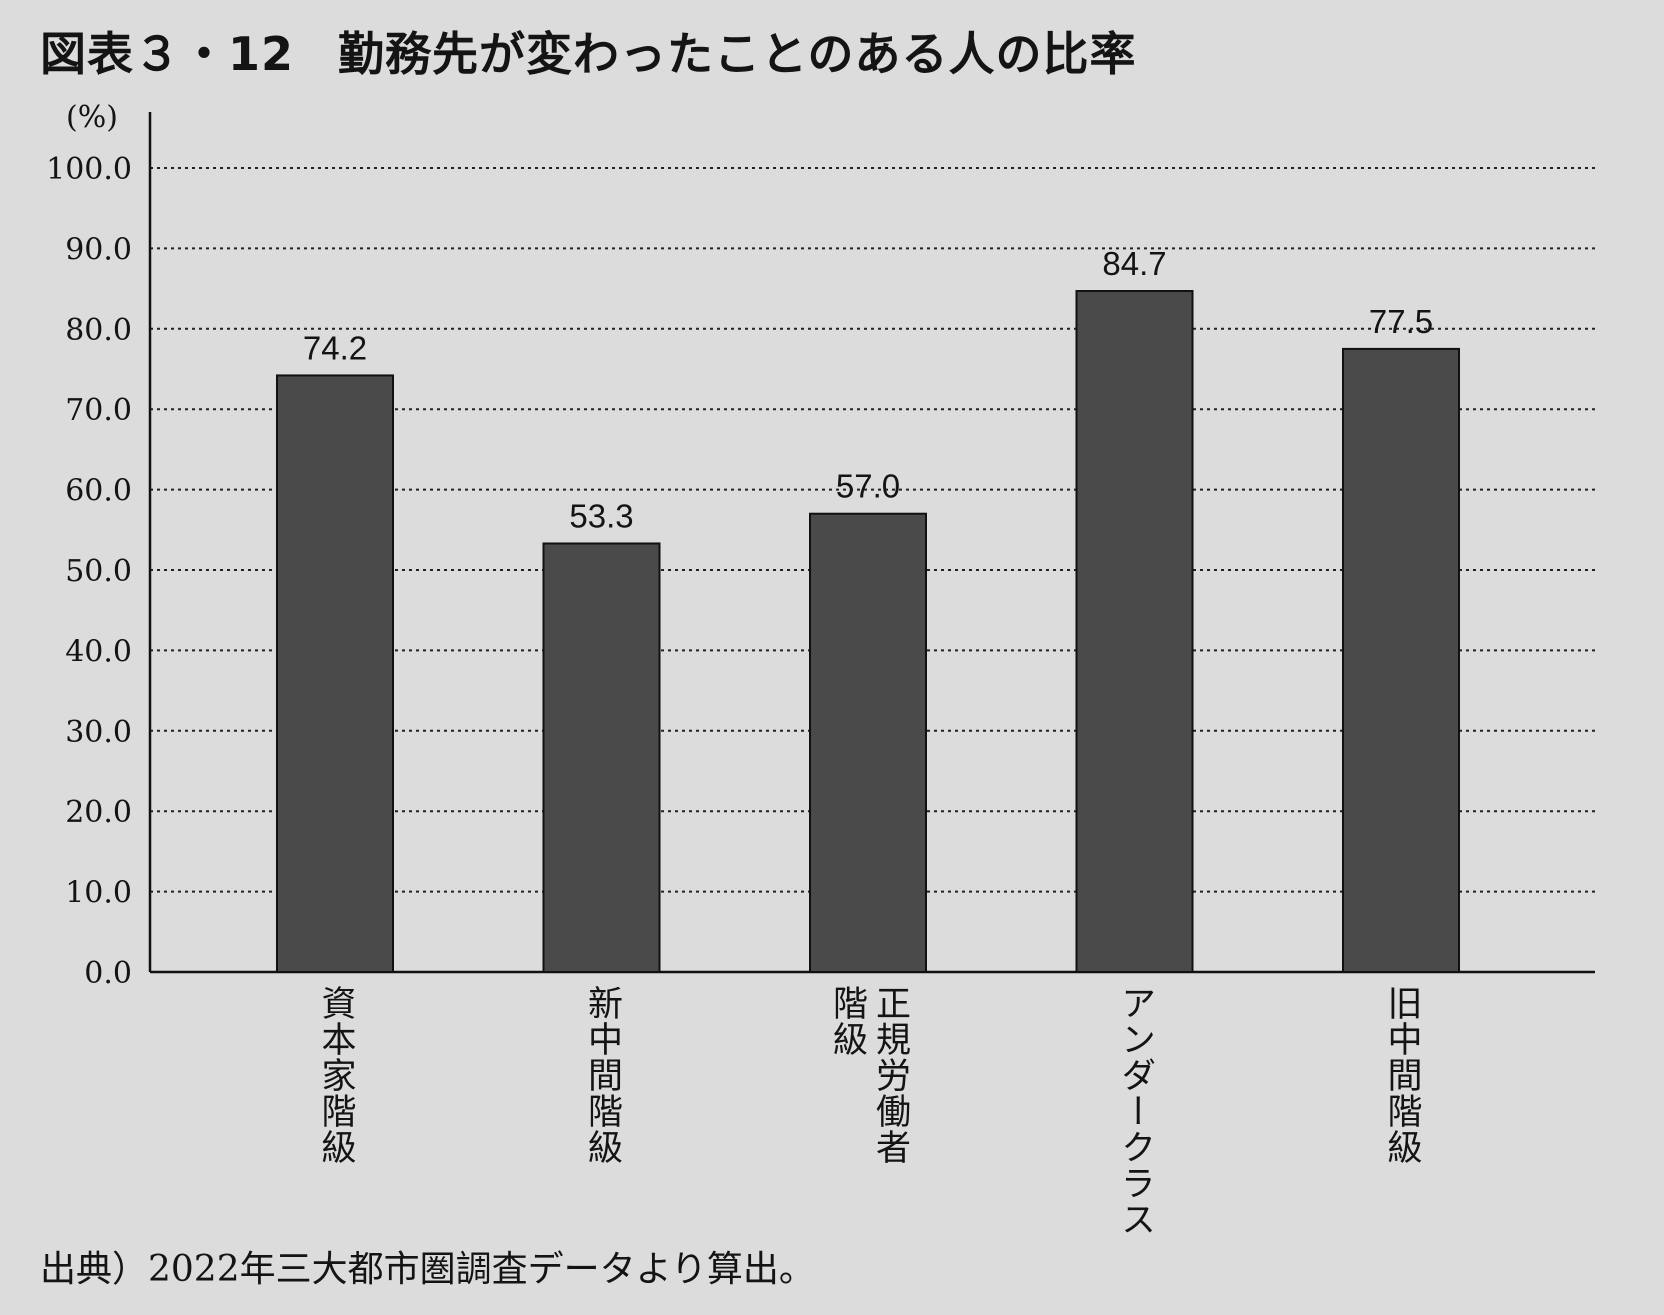 Image resolution: width=1664 pixels, height=1315 pixels. I want to click on y-tick-label: 20.0, so click(98, 812).